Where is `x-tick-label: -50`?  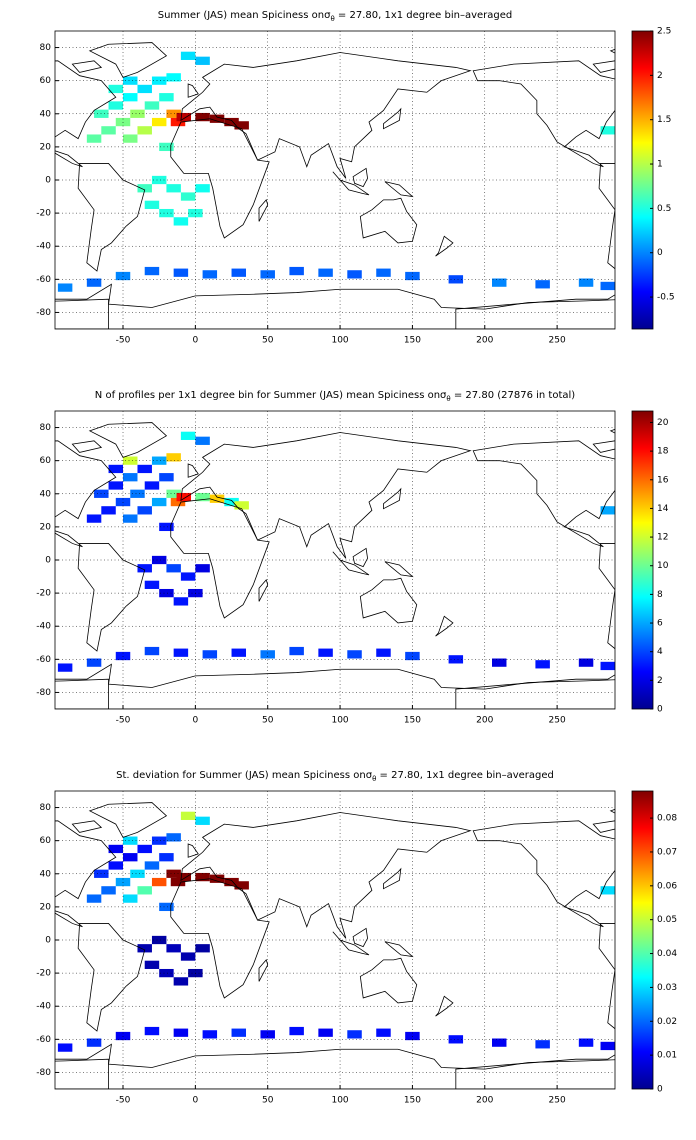 x-tick-label: -50 is located at coordinates (123, 1101).